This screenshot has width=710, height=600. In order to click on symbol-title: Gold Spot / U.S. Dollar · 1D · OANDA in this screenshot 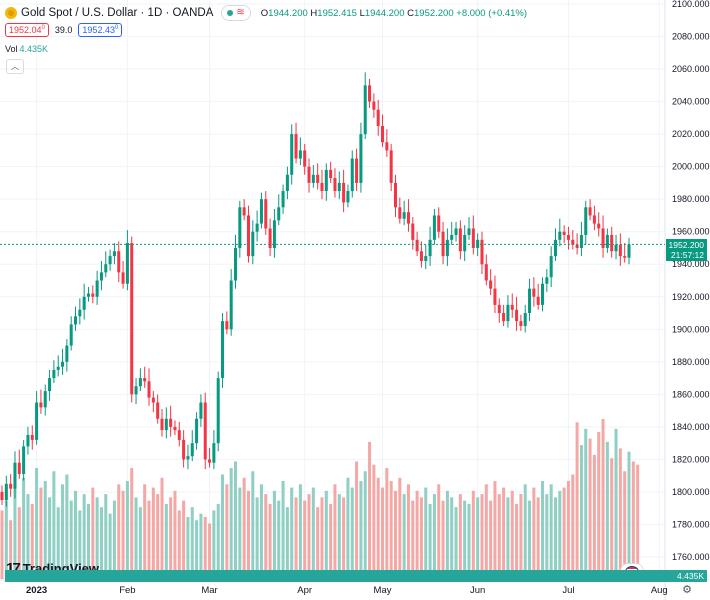, I will do `click(117, 13)`.